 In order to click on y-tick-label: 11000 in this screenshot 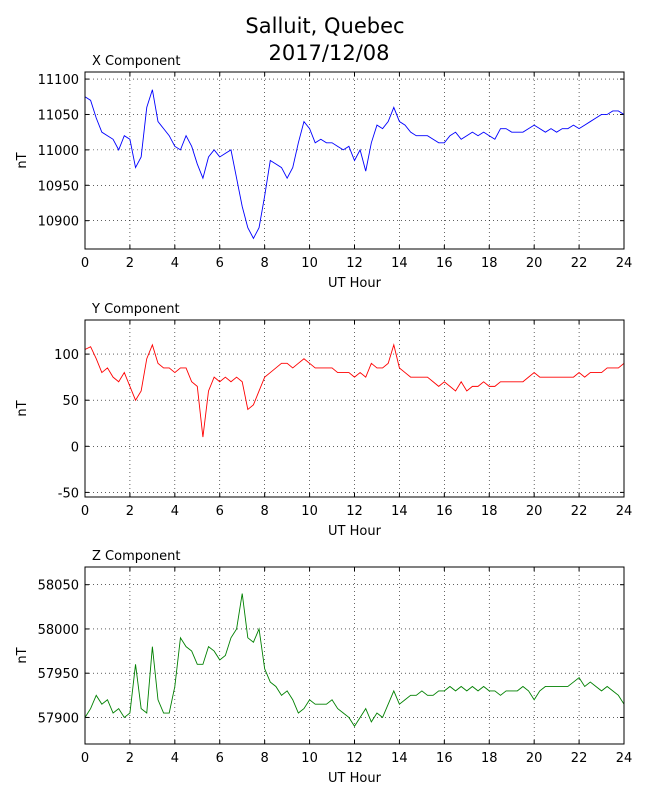, I will do `click(58, 151)`.